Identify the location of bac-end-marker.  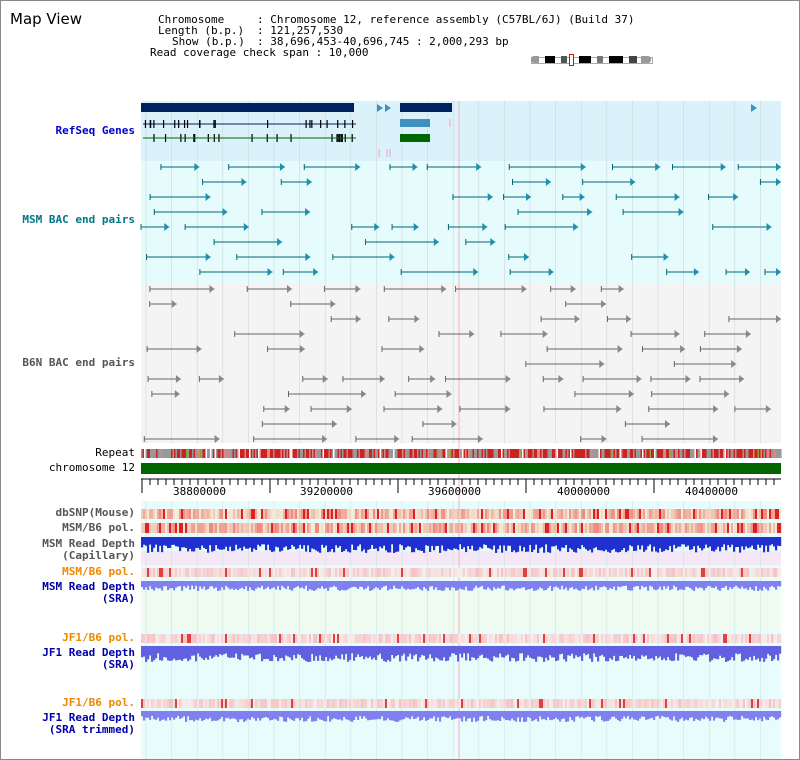
(287, 409).